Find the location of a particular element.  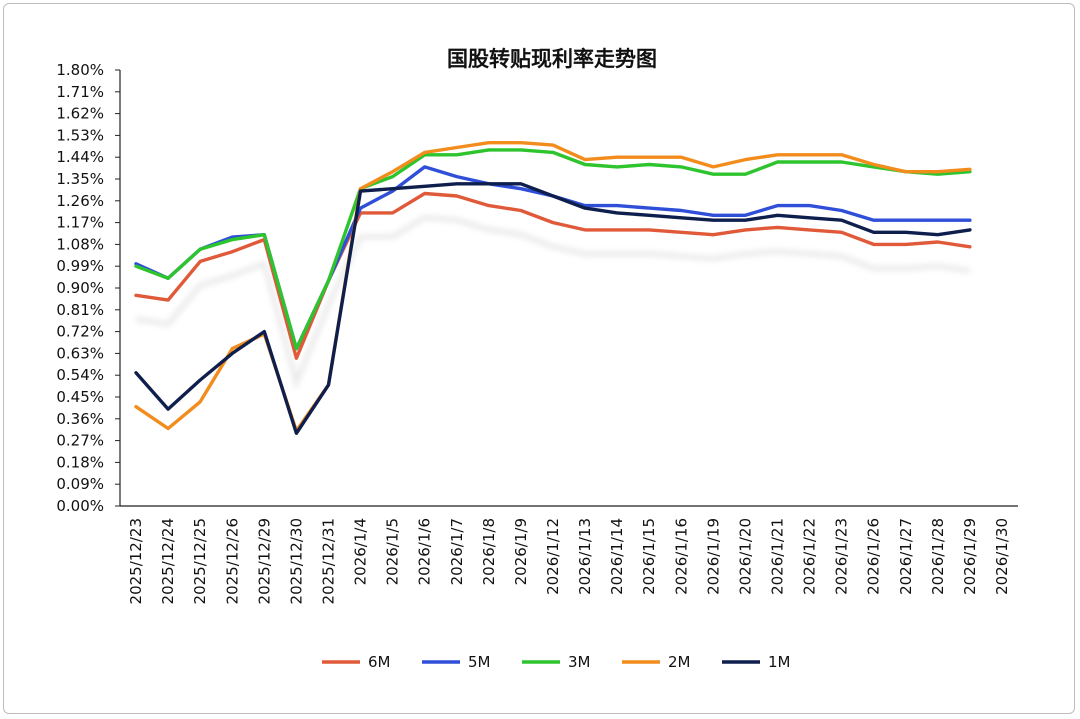

legend-label: 6M is located at coordinates (379, 662).